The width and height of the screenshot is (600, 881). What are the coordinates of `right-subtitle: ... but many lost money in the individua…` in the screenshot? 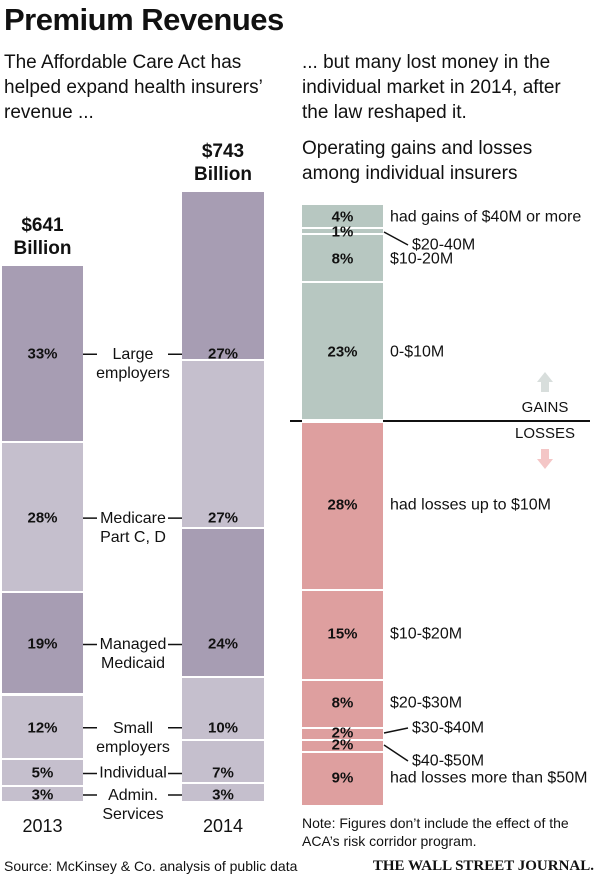 It's located at (431, 87).